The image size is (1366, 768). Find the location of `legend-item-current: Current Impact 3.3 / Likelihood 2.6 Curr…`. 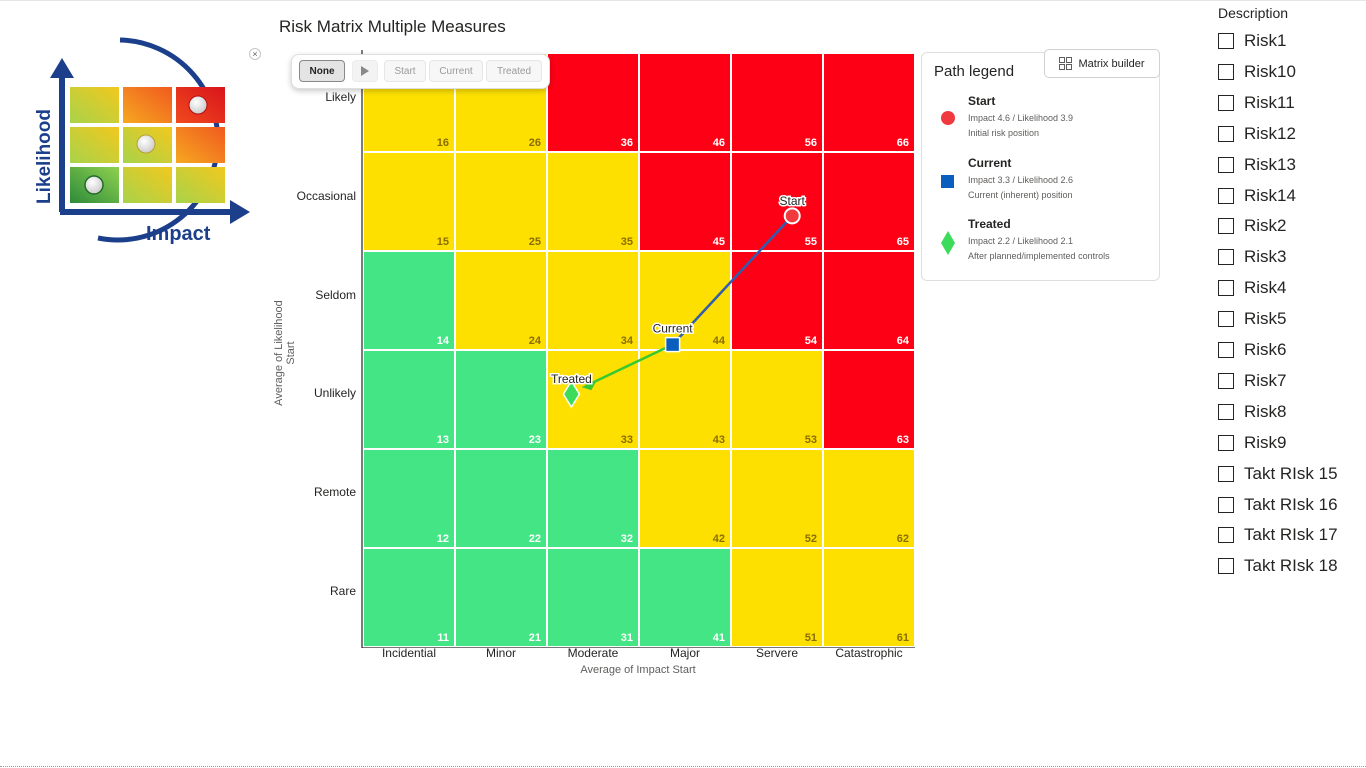

legend-item-current: Current Impact 3.3 / Likelihood 2.6 Curr… is located at coordinates (1020, 178).